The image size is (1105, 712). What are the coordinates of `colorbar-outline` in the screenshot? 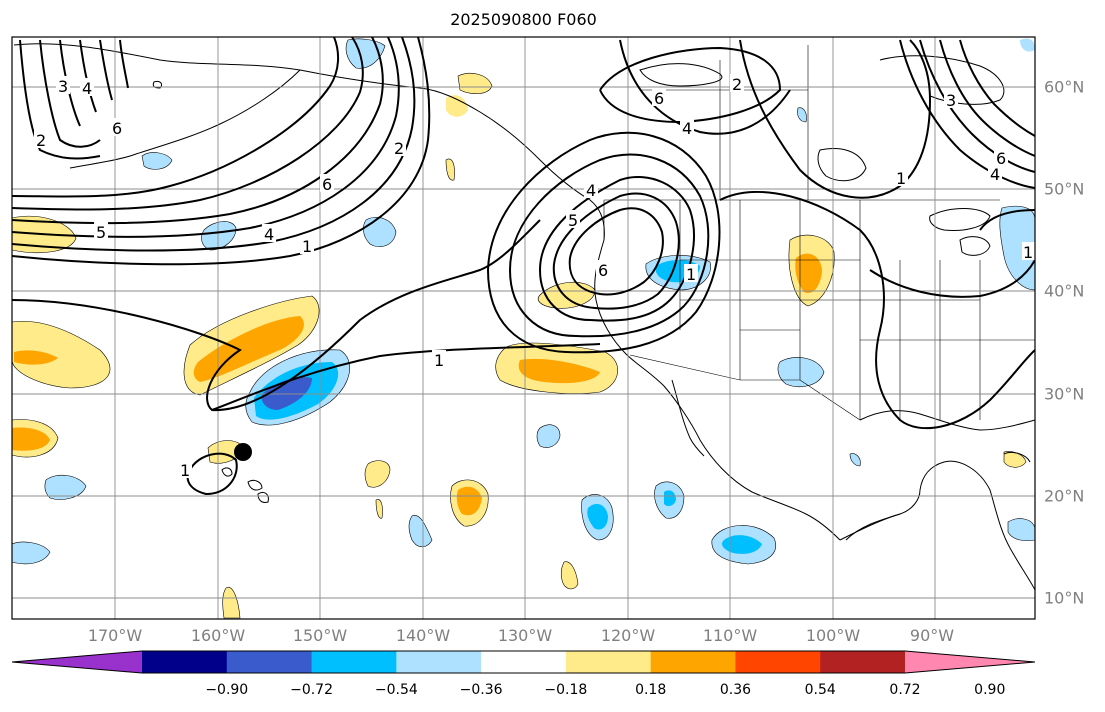 It's located at (523, 662).